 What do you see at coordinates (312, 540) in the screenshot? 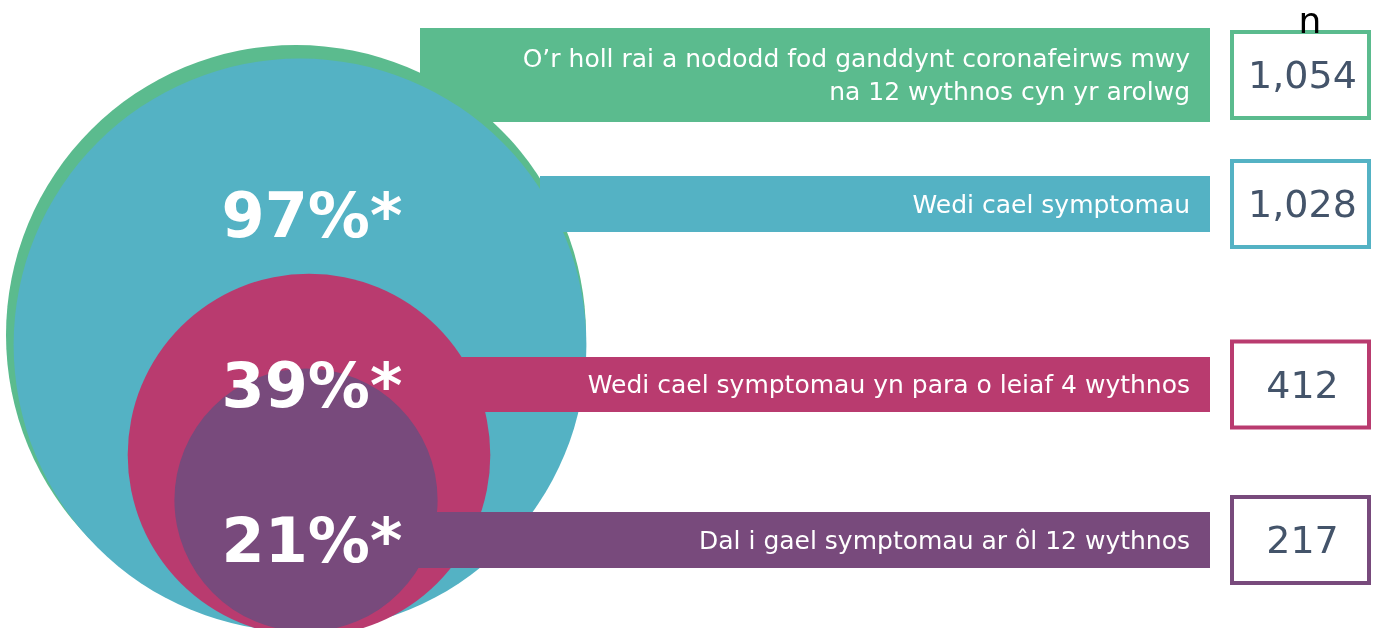
I see `text: 21%*` at bounding box center [312, 540].